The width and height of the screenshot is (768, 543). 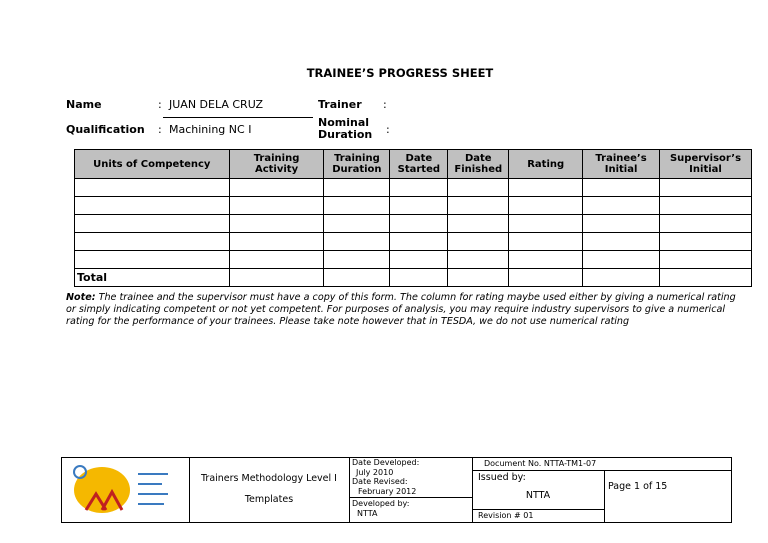 I want to click on col-header: Training Activity, so click(x=276, y=164).